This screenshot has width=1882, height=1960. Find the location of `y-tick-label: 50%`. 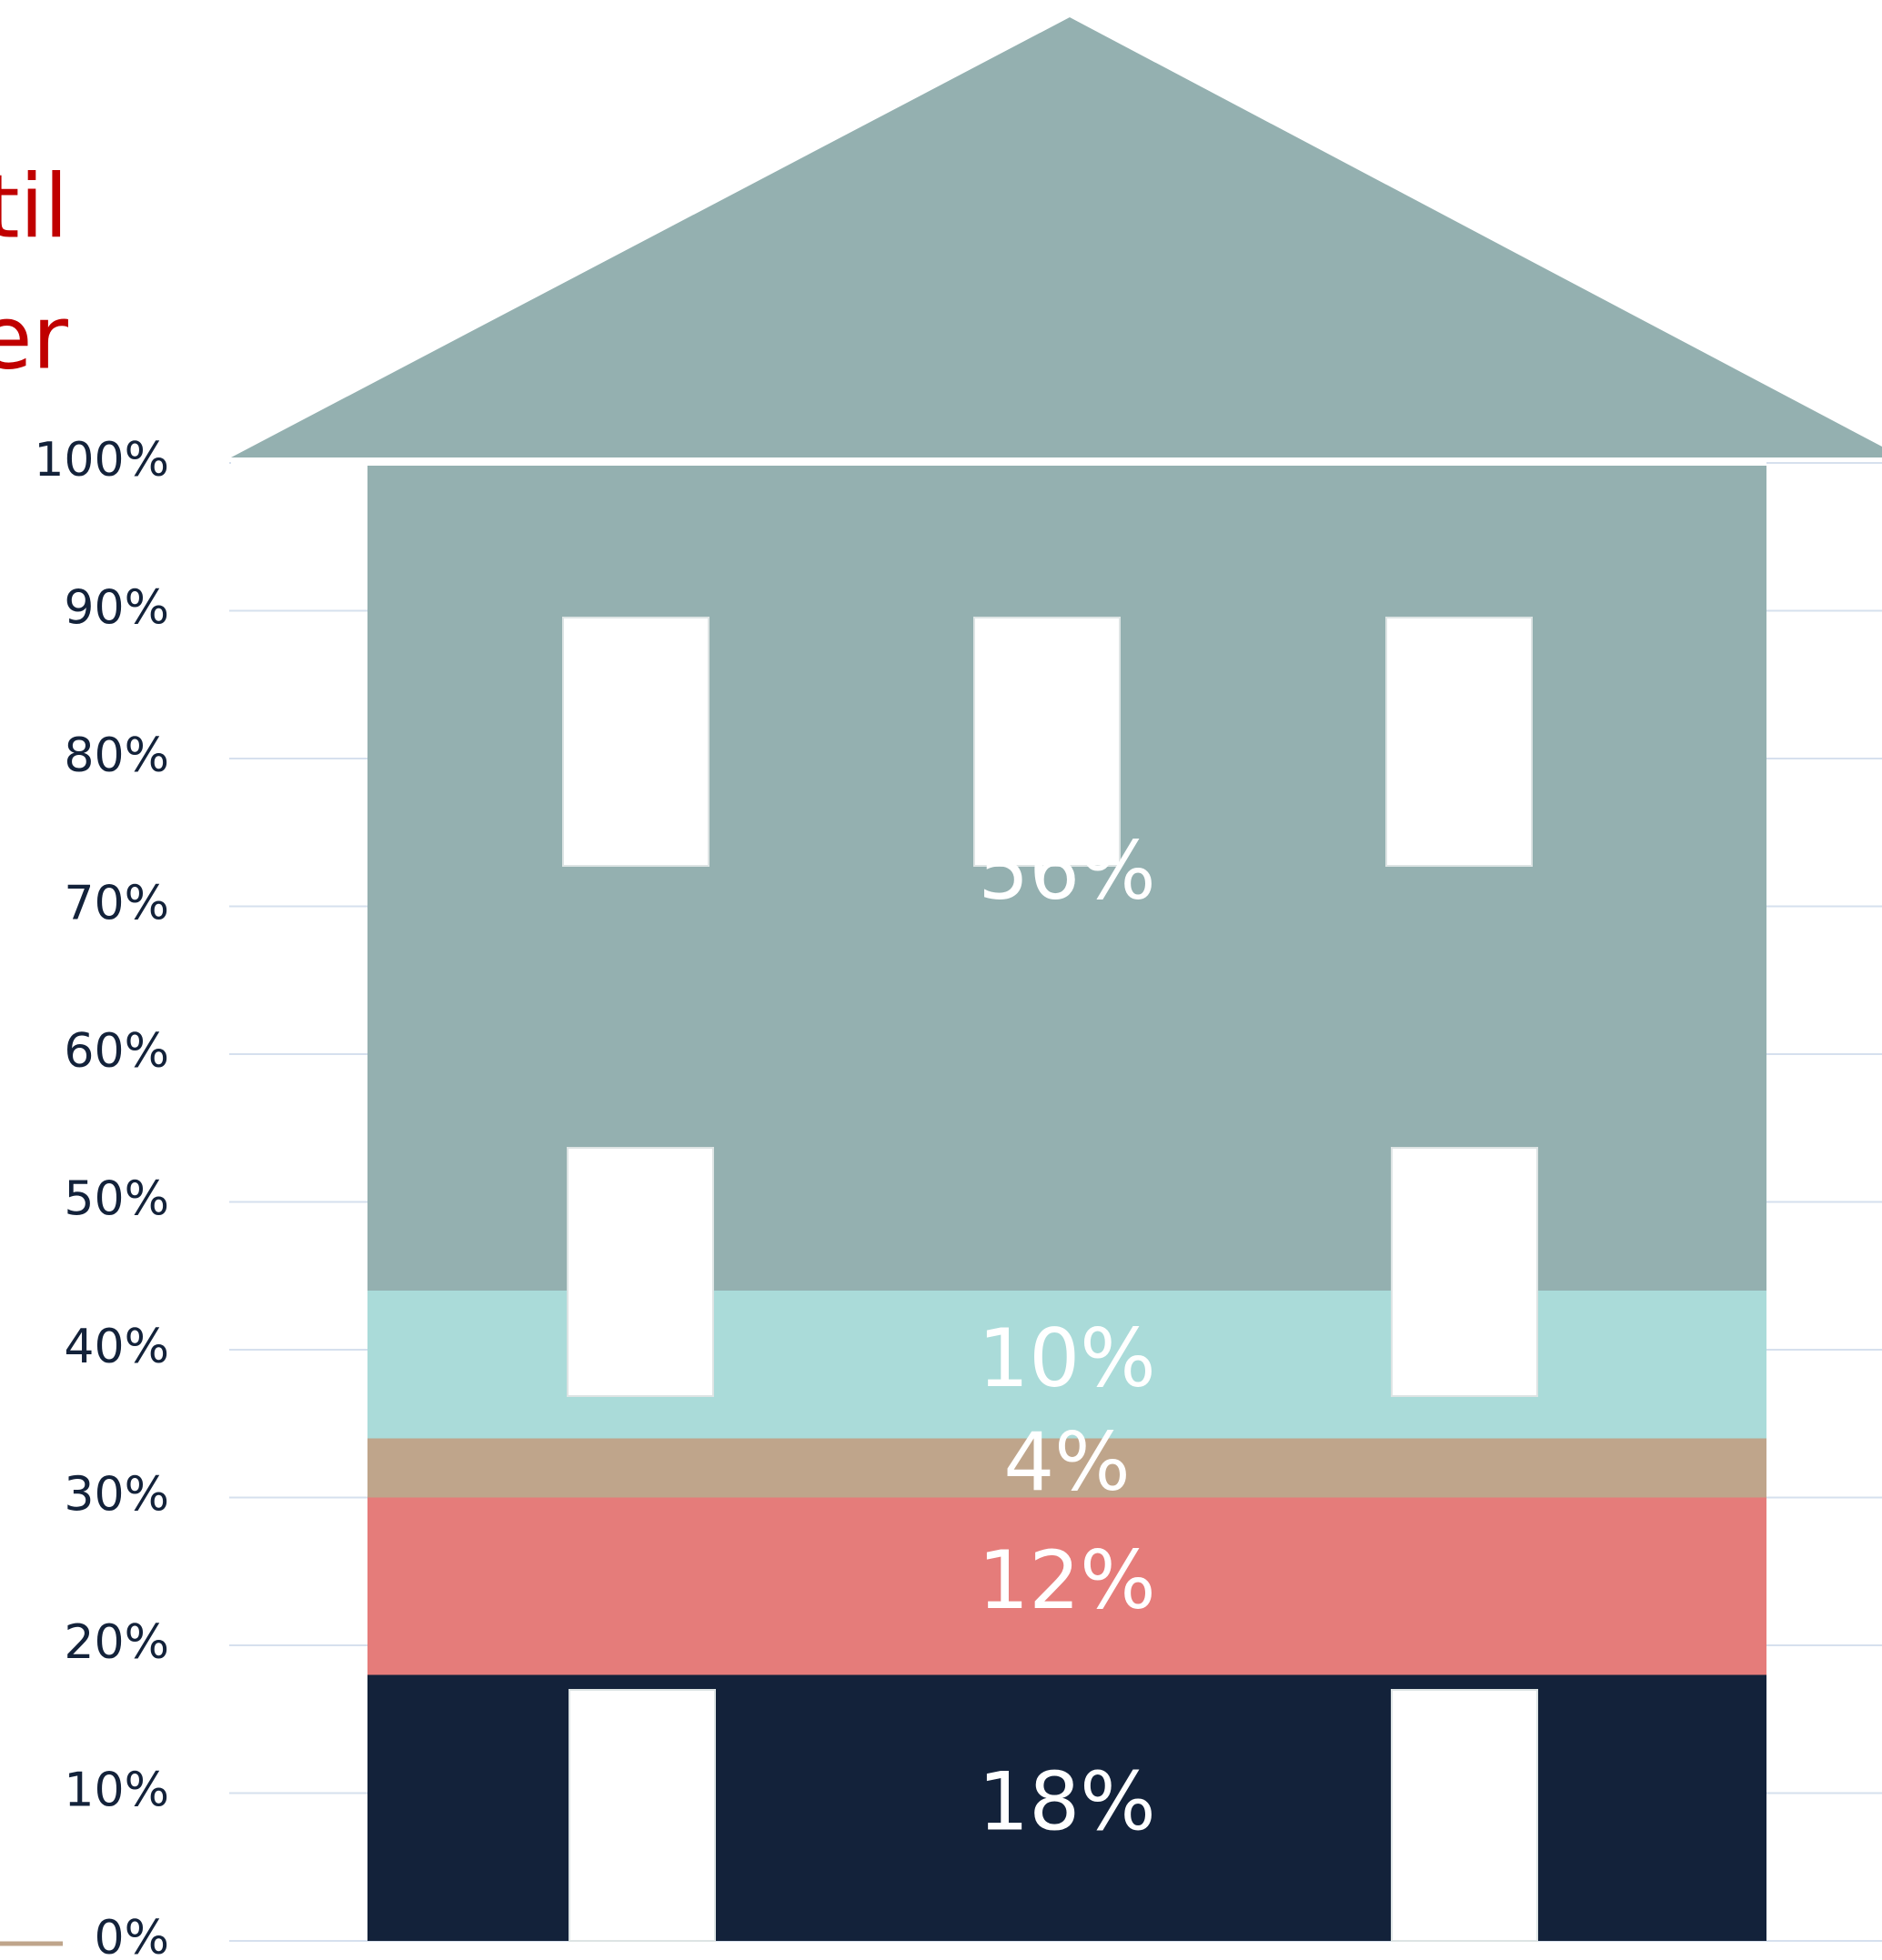

y-tick-label: 50% is located at coordinates (116, 1199).